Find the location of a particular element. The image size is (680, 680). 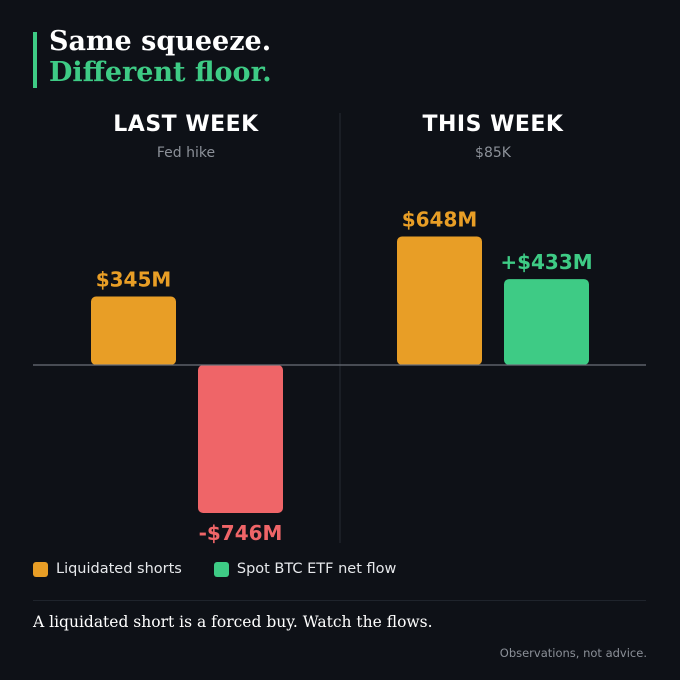

legend-swatch-liquidated-shorts is located at coordinates (40, 569).